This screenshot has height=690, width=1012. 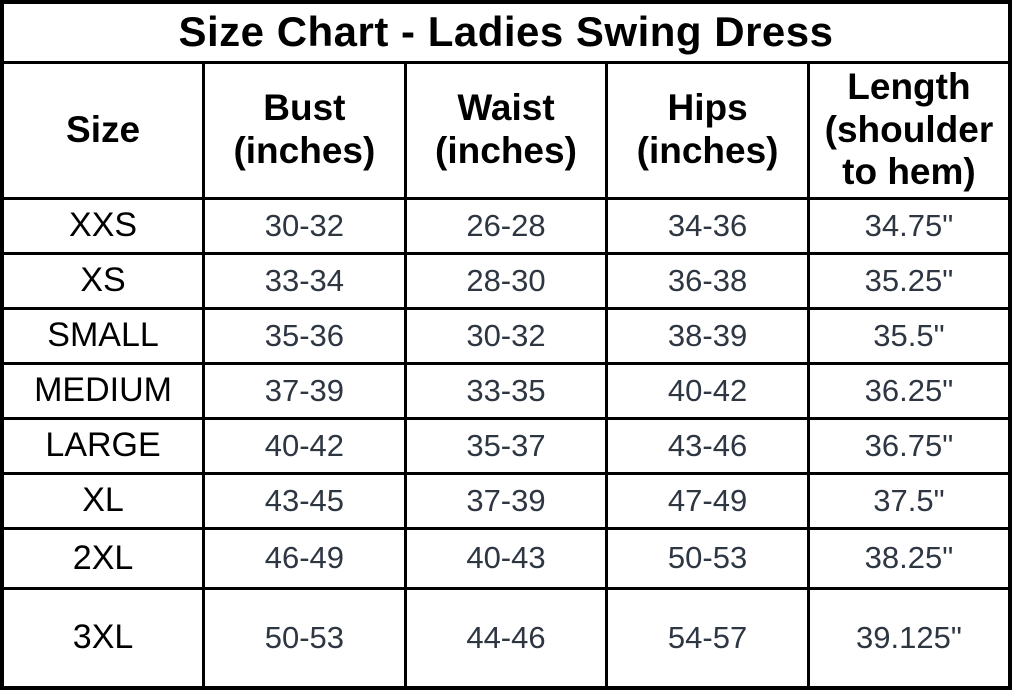 I want to click on waist-value-cell: 40-43, so click(x=506, y=558).